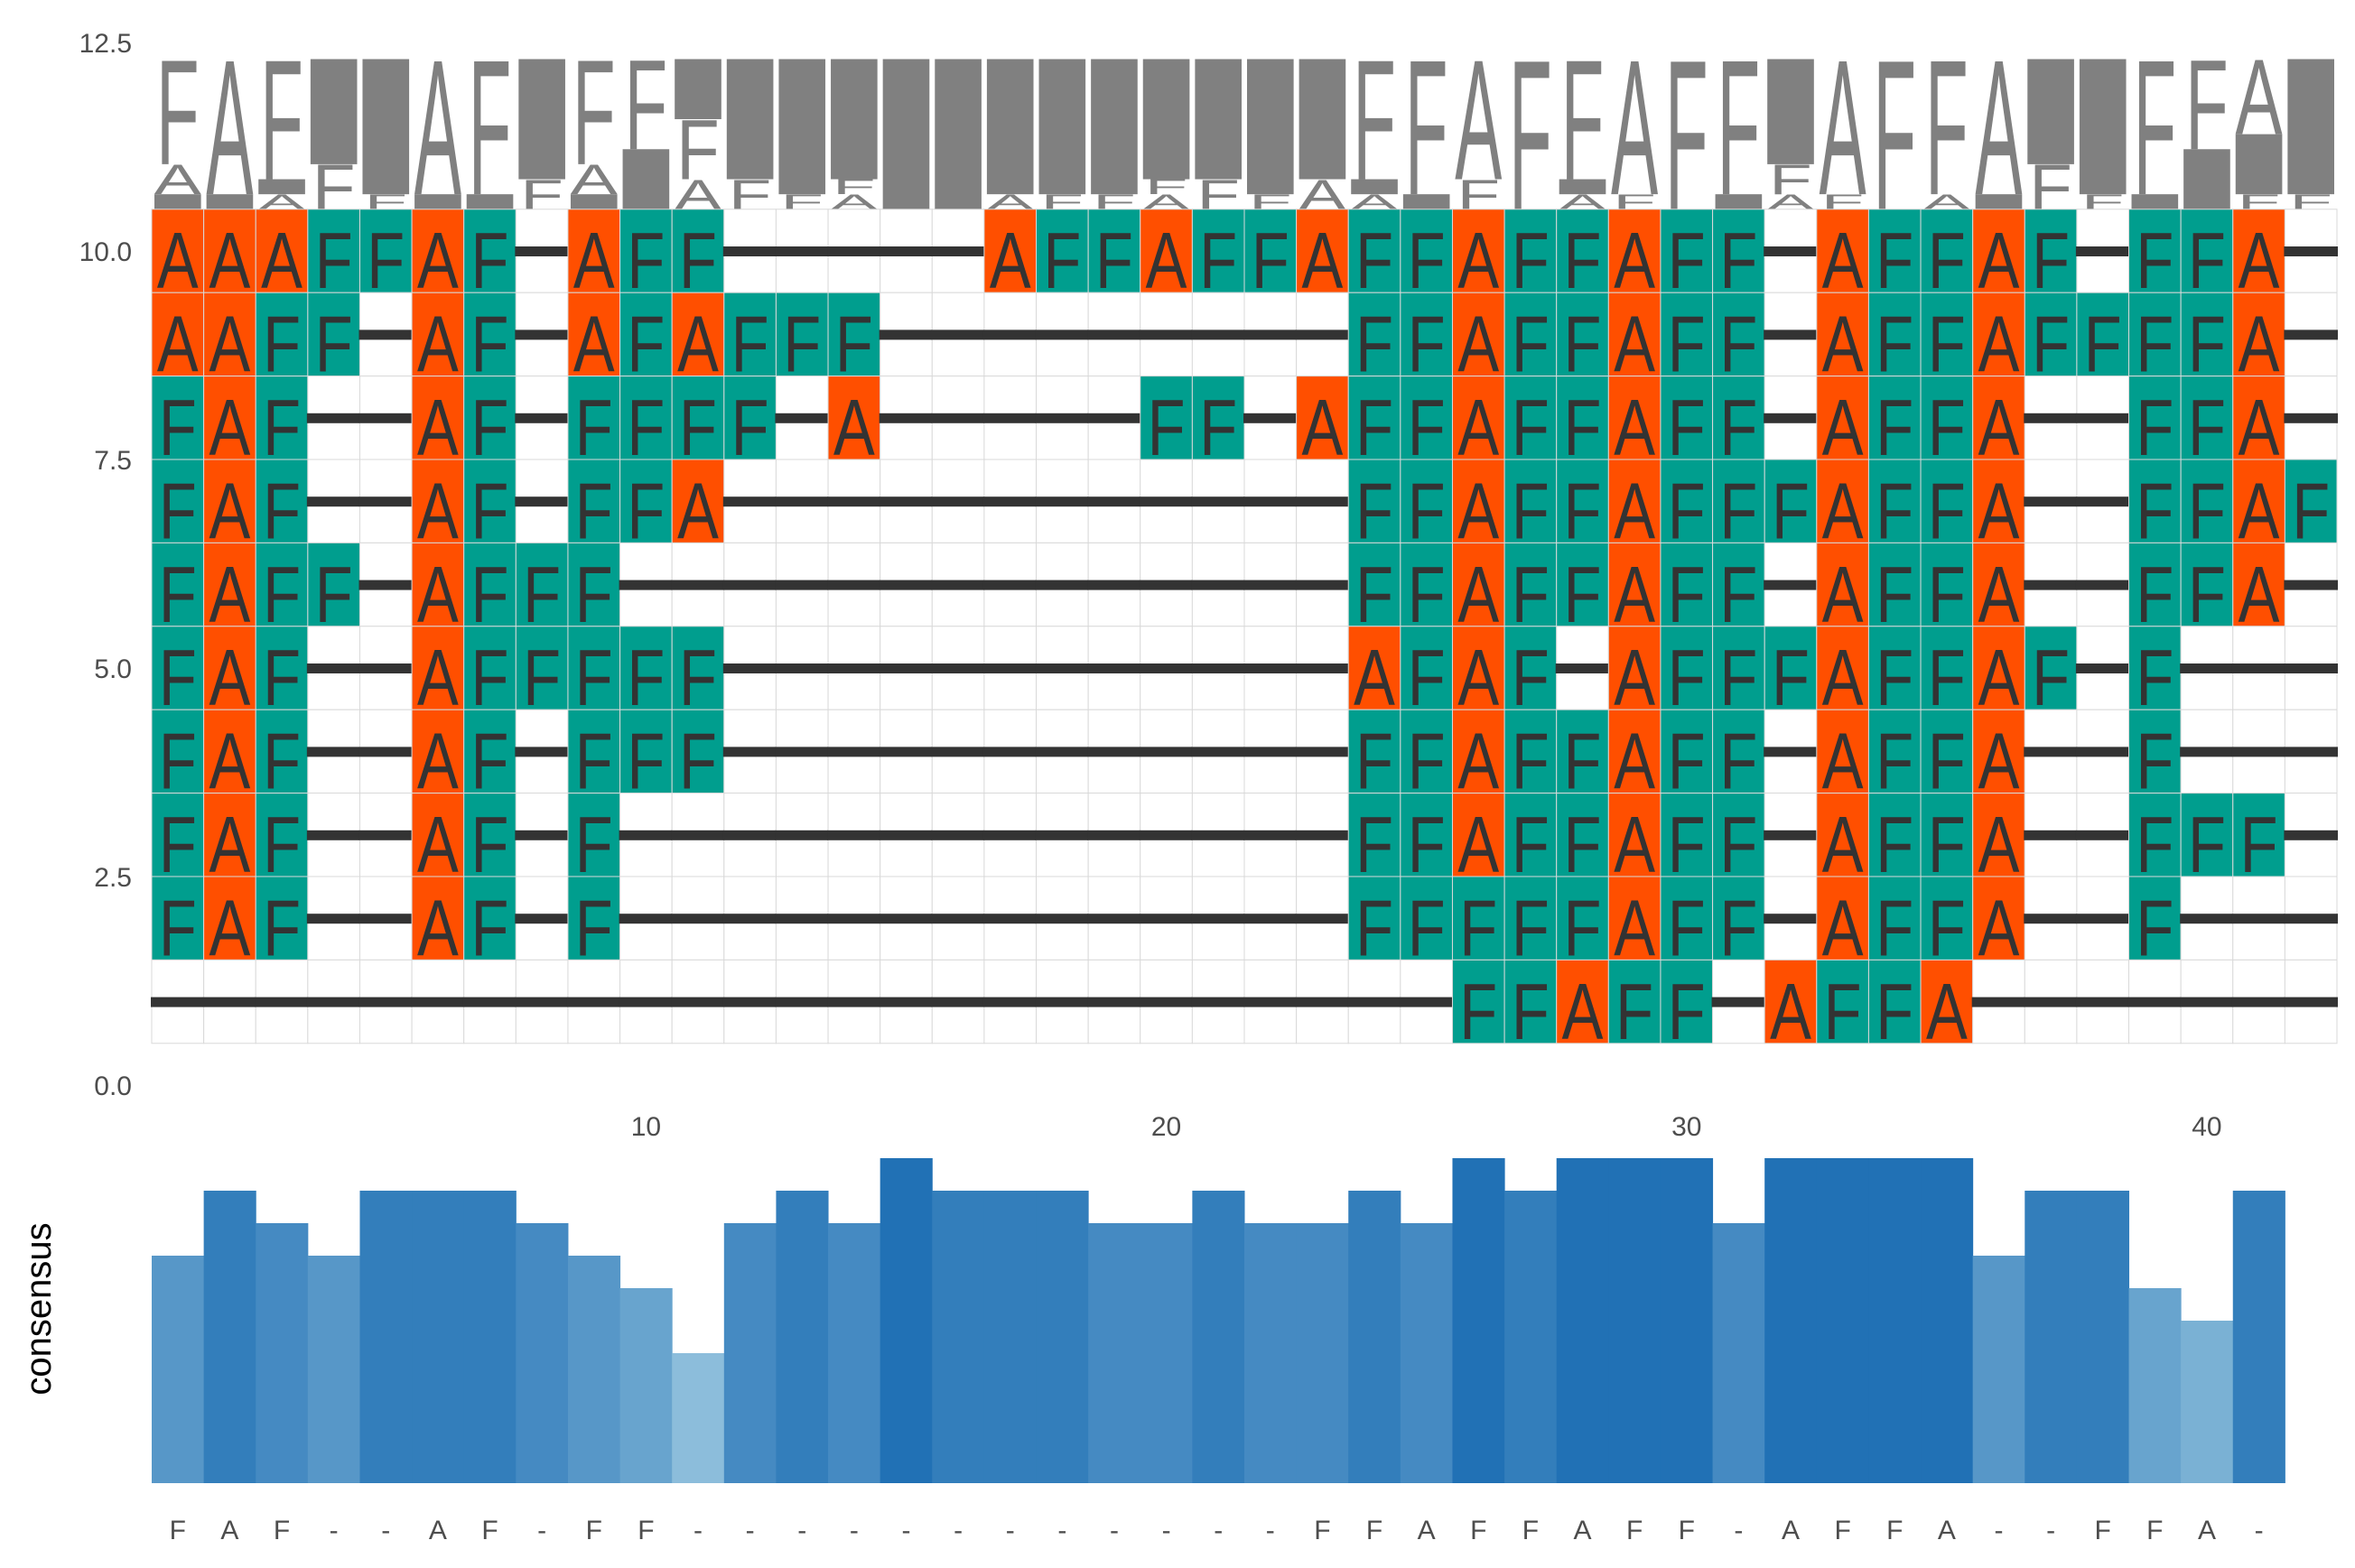 The width and height of the screenshot is (2355, 1568). What do you see at coordinates (646, 105) in the screenshot?
I see `logo-letter: F` at bounding box center [646, 105].